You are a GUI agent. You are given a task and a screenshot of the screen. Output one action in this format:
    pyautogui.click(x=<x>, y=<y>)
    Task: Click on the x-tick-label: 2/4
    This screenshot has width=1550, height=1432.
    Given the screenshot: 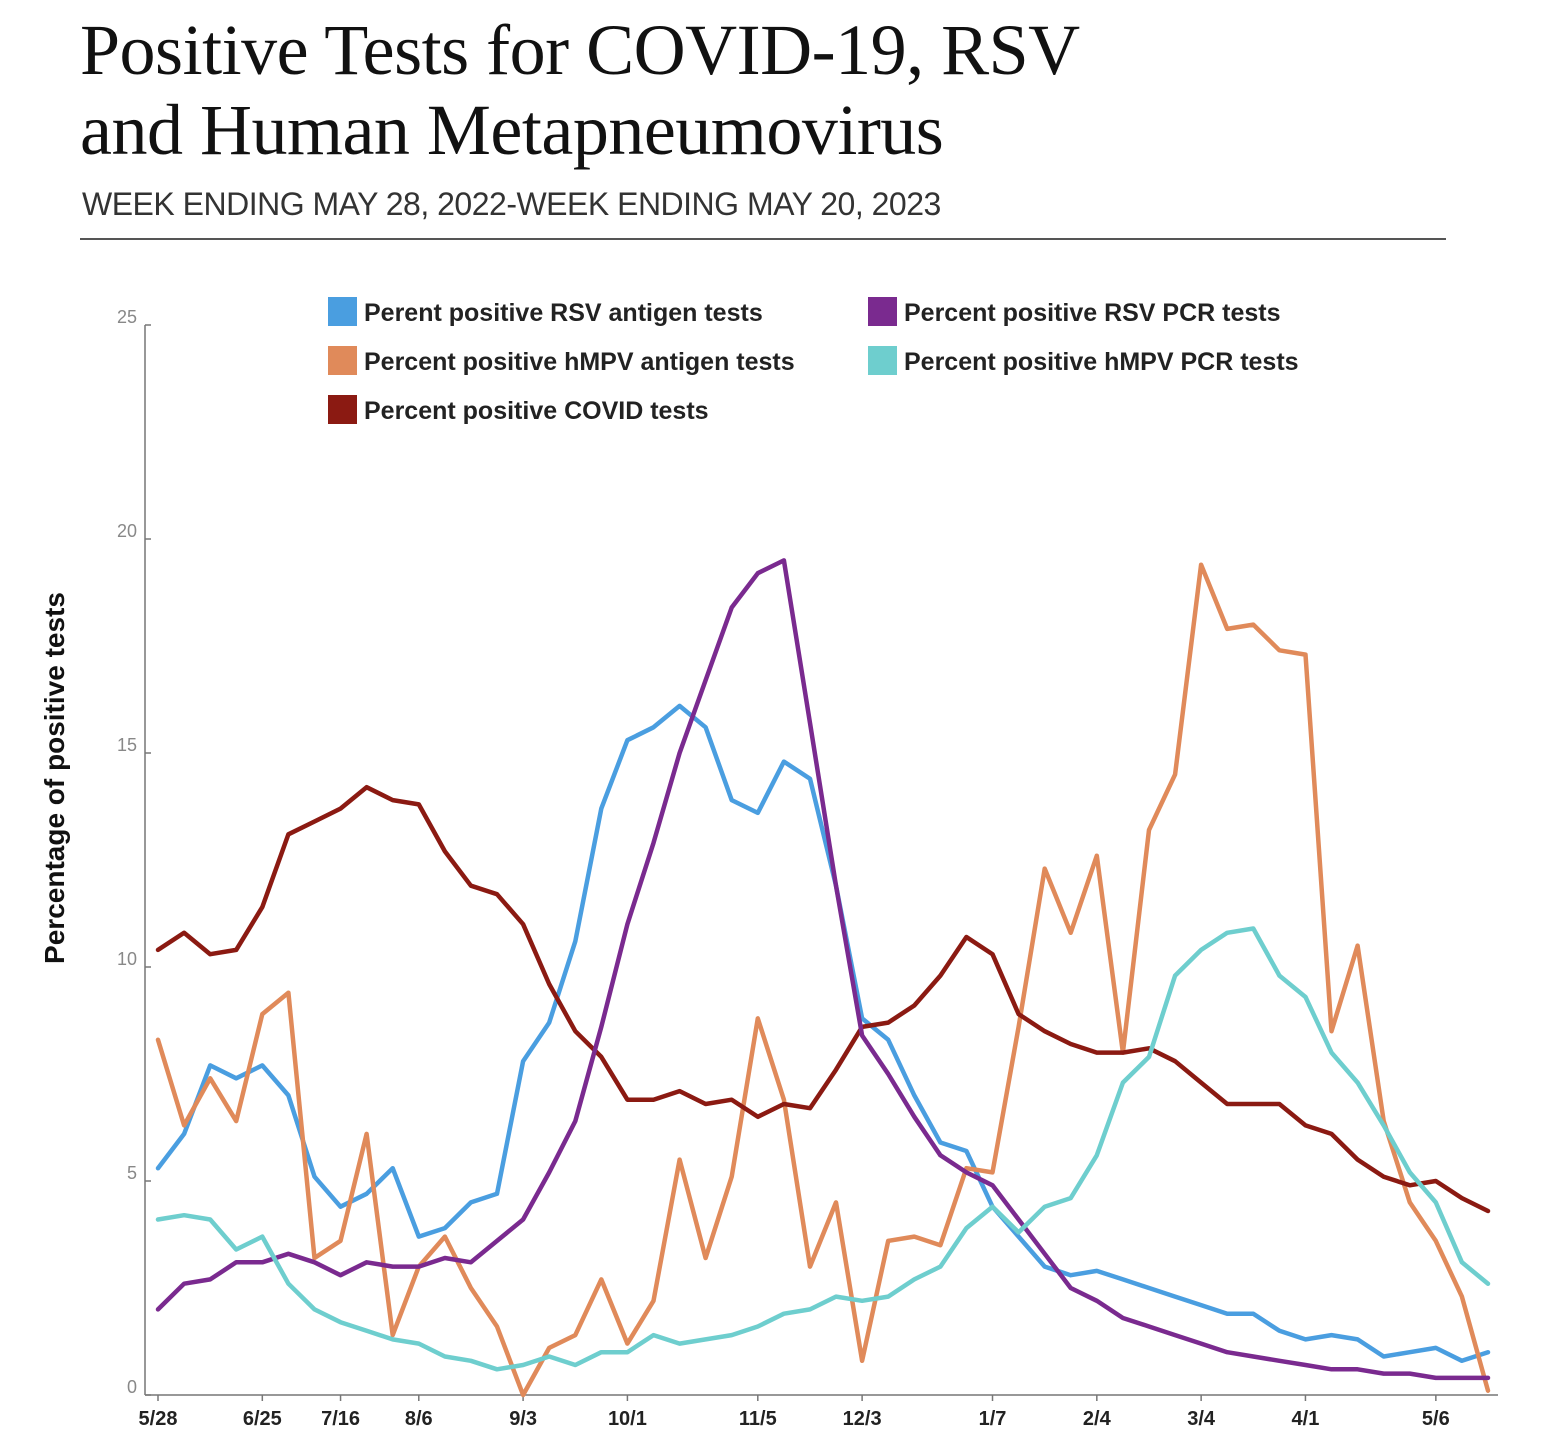 What is the action you would take?
    pyautogui.click(x=1097, y=1419)
    